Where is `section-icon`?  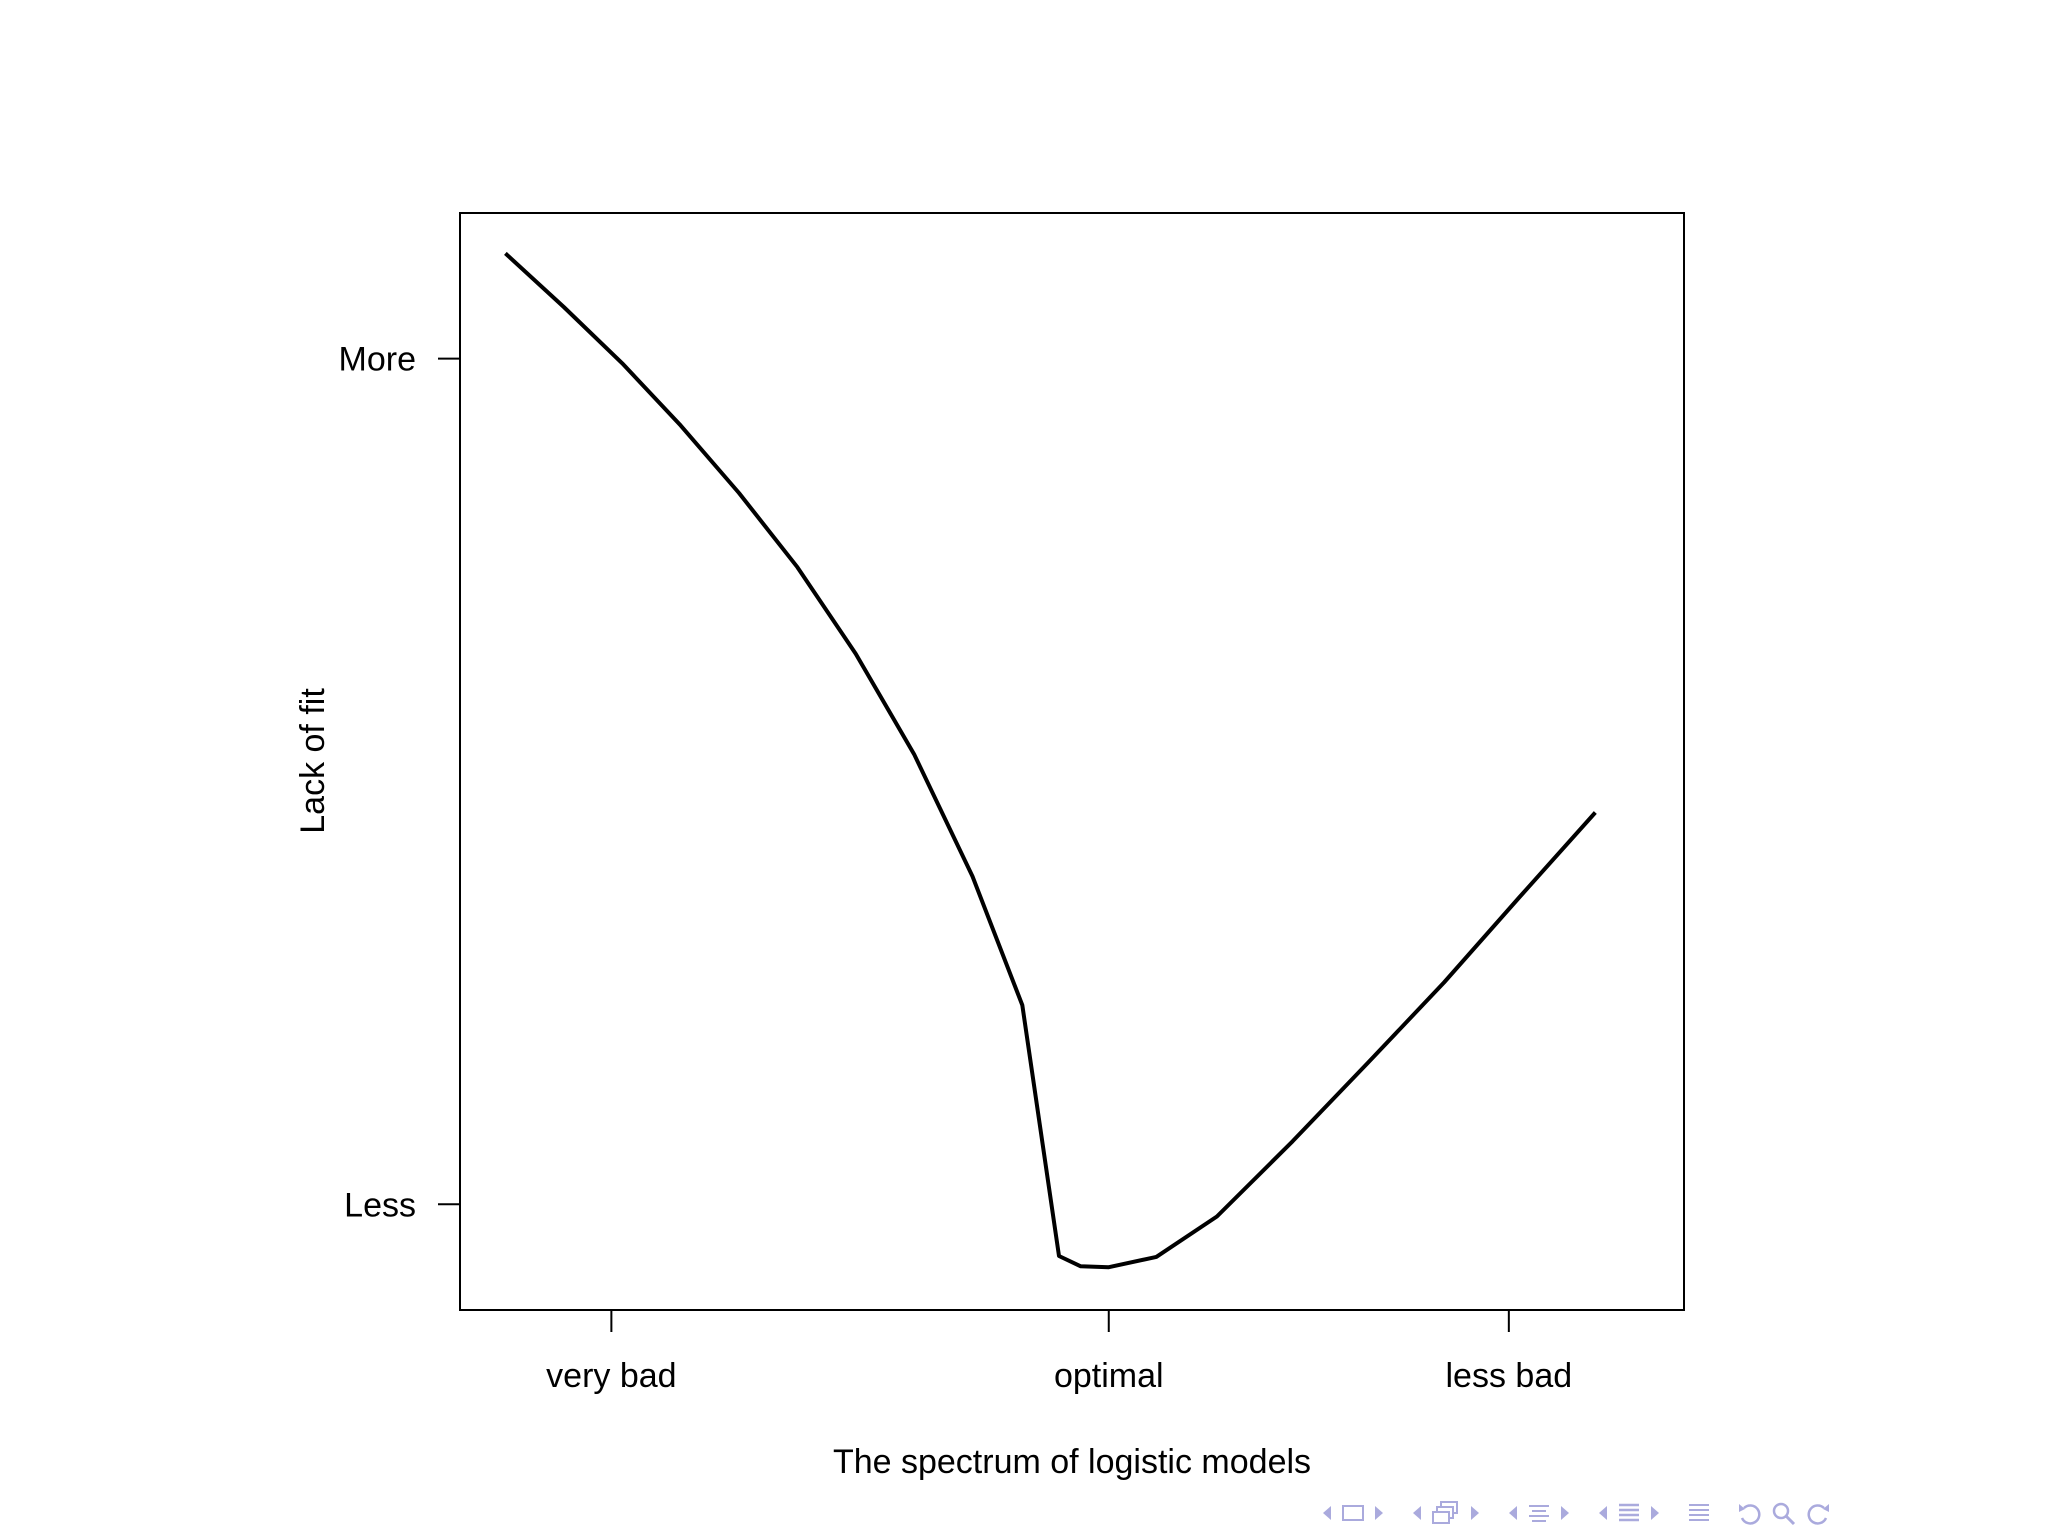
section-icon is located at coordinates (1539, 1513).